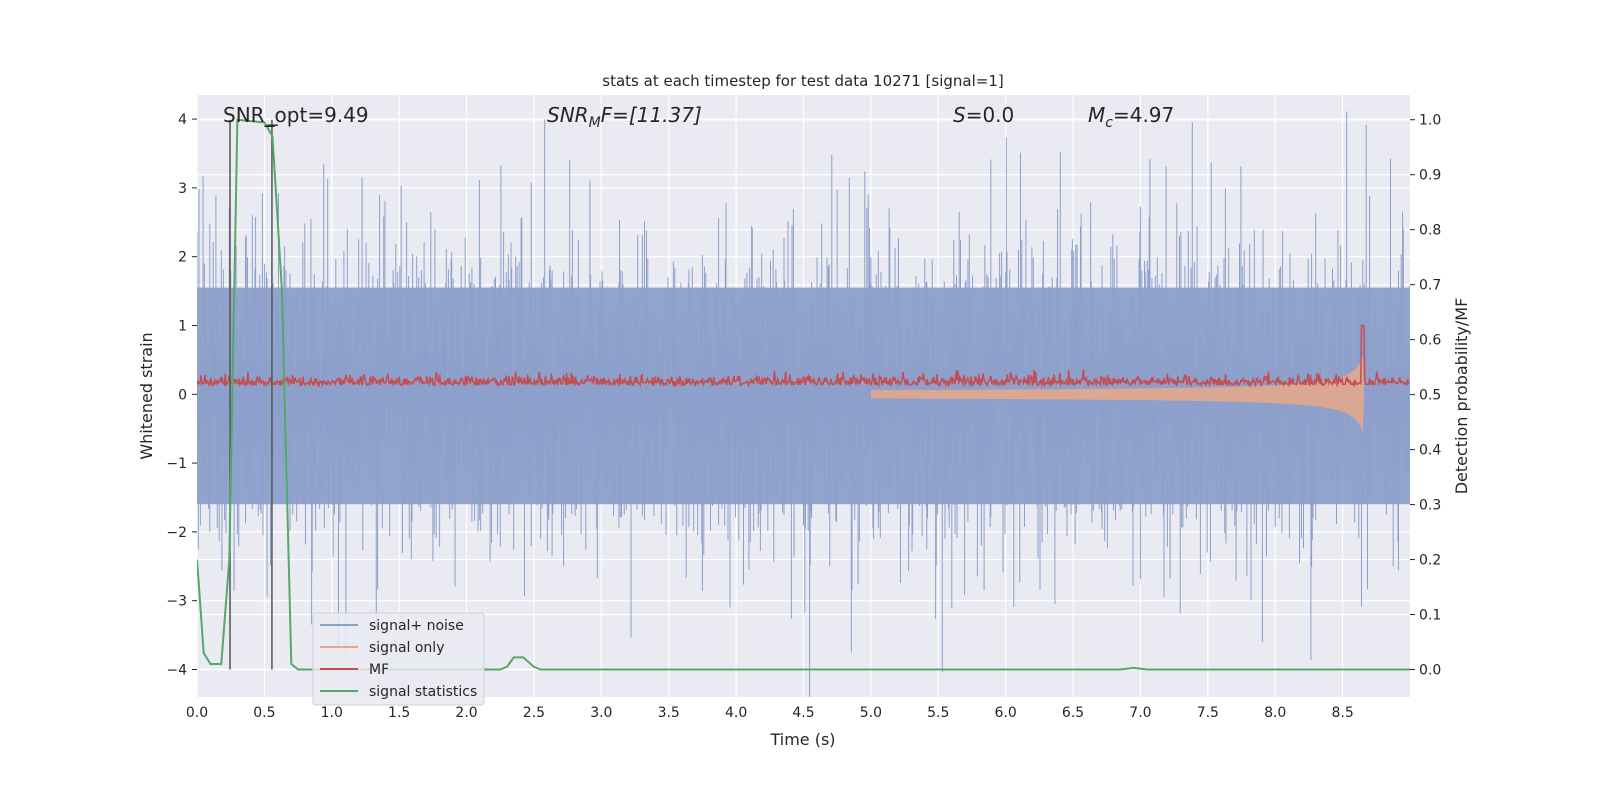 The image size is (1600, 800). I want to click on y-right-tick-label: 0.4, so click(1430, 451).